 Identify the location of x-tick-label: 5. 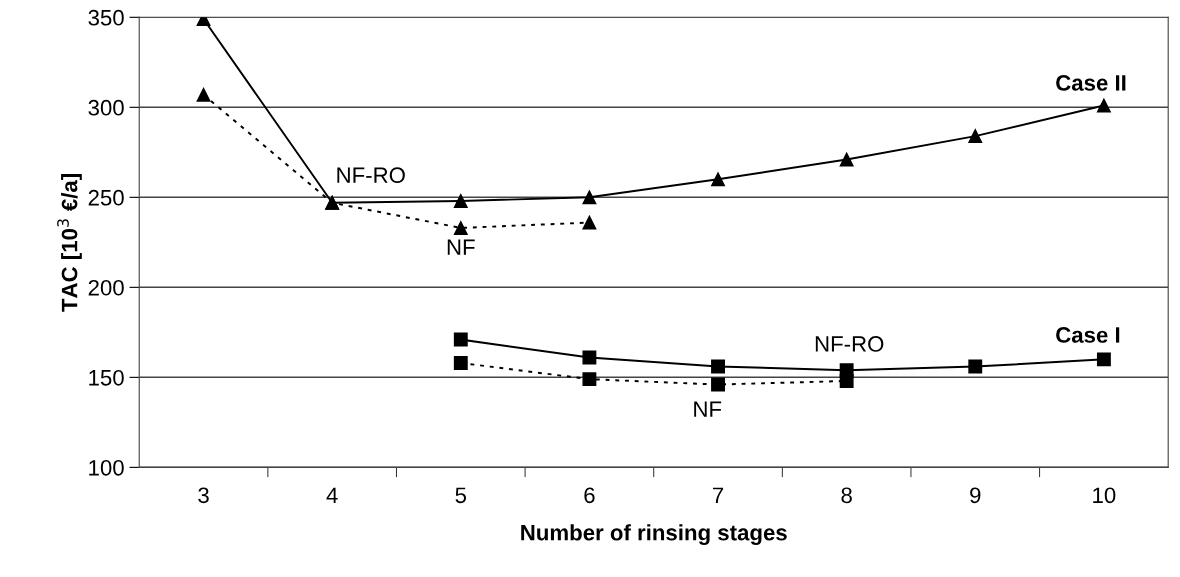
(461, 495).